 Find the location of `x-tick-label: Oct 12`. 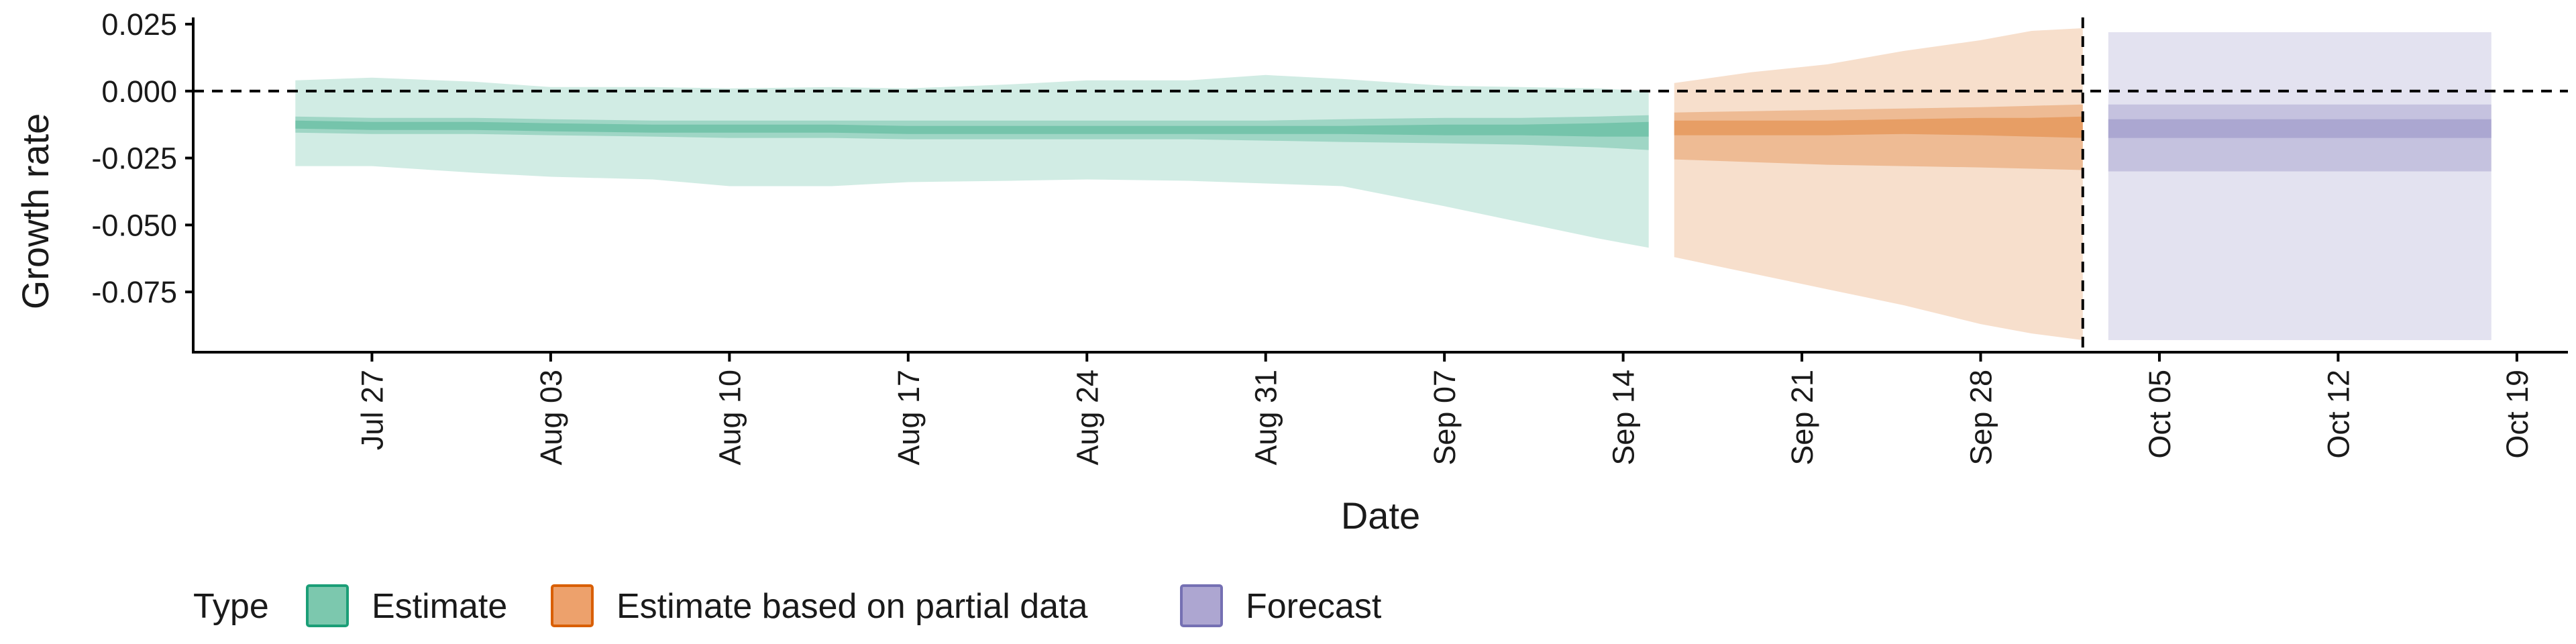

x-tick-label: Oct 12 is located at coordinates (2338, 414).